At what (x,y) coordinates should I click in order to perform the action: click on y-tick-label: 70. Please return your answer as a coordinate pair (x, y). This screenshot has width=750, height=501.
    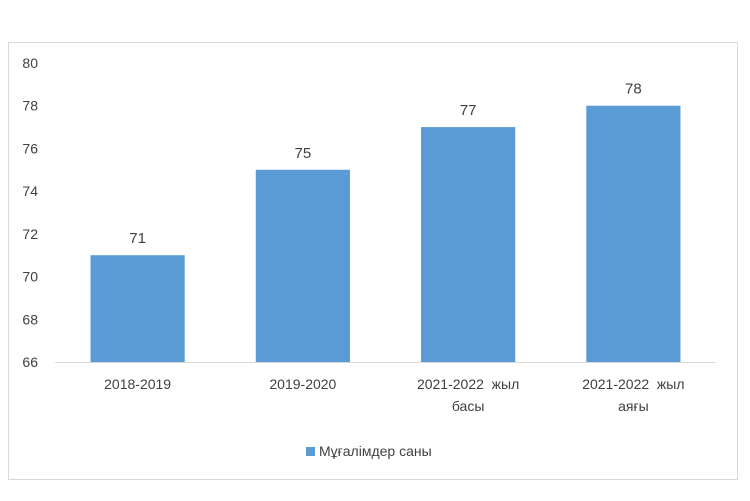
    Looking at the image, I should click on (30, 277).